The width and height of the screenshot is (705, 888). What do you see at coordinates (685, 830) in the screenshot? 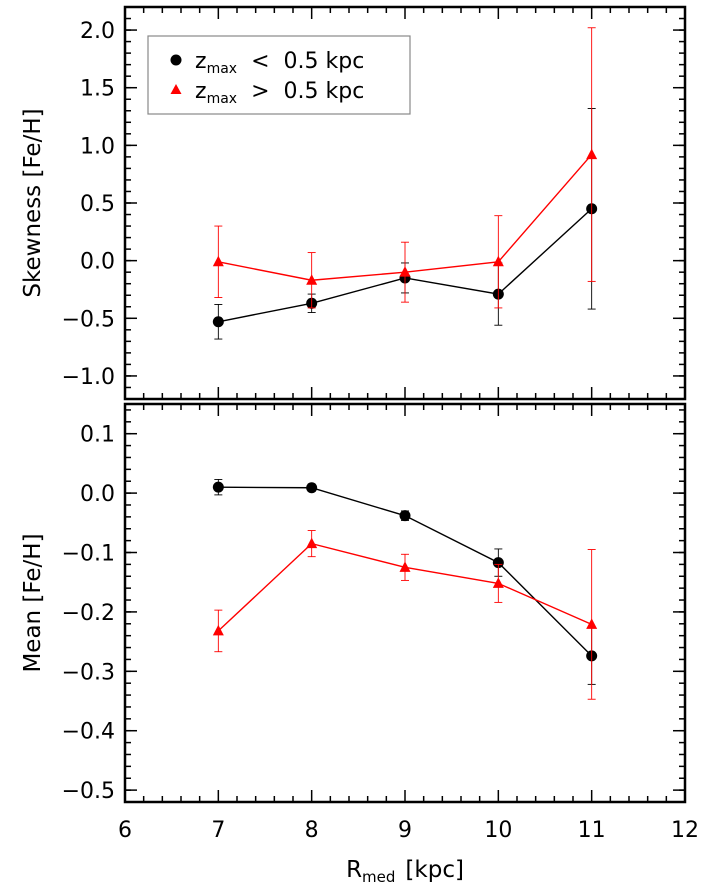
I see `x-tick-label: 12` at bounding box center [685, 830].